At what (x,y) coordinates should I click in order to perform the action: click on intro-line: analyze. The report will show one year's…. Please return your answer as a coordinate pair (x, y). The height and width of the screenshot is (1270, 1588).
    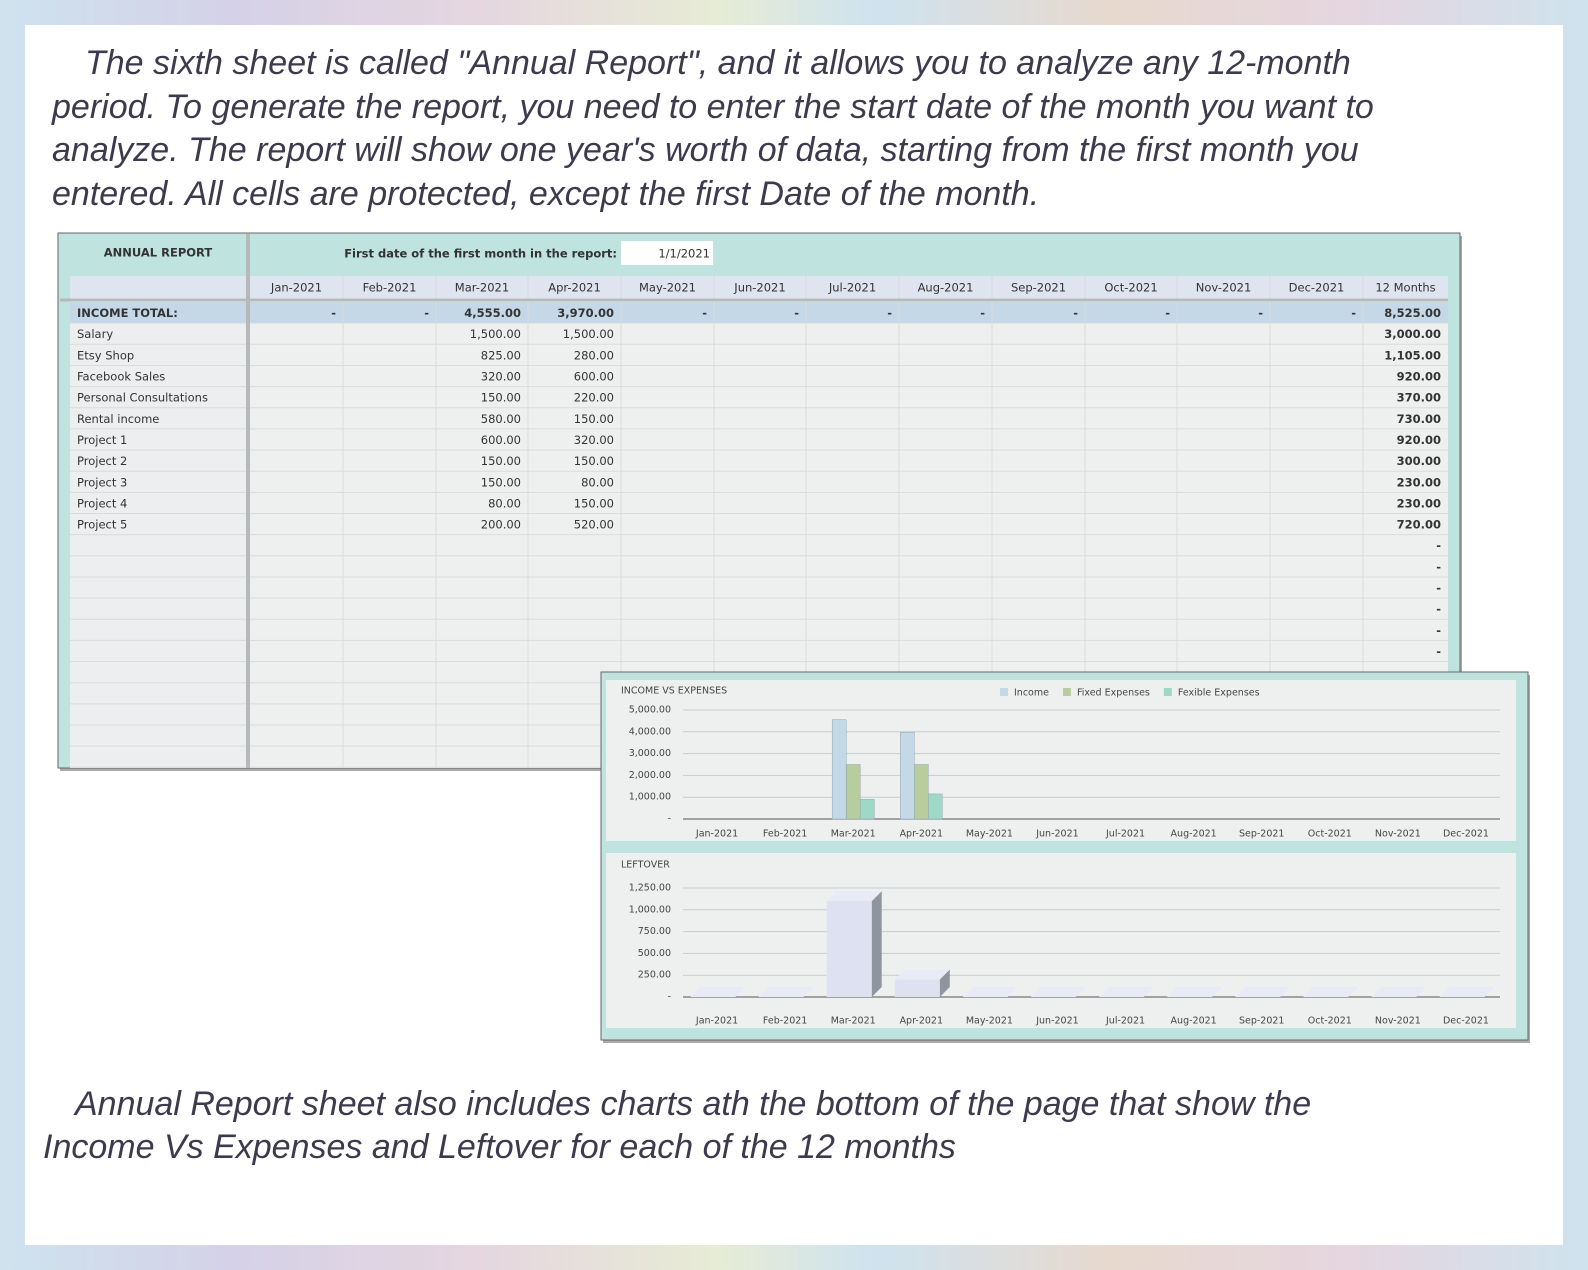
    Looking at the image, I should click on (705, 150).